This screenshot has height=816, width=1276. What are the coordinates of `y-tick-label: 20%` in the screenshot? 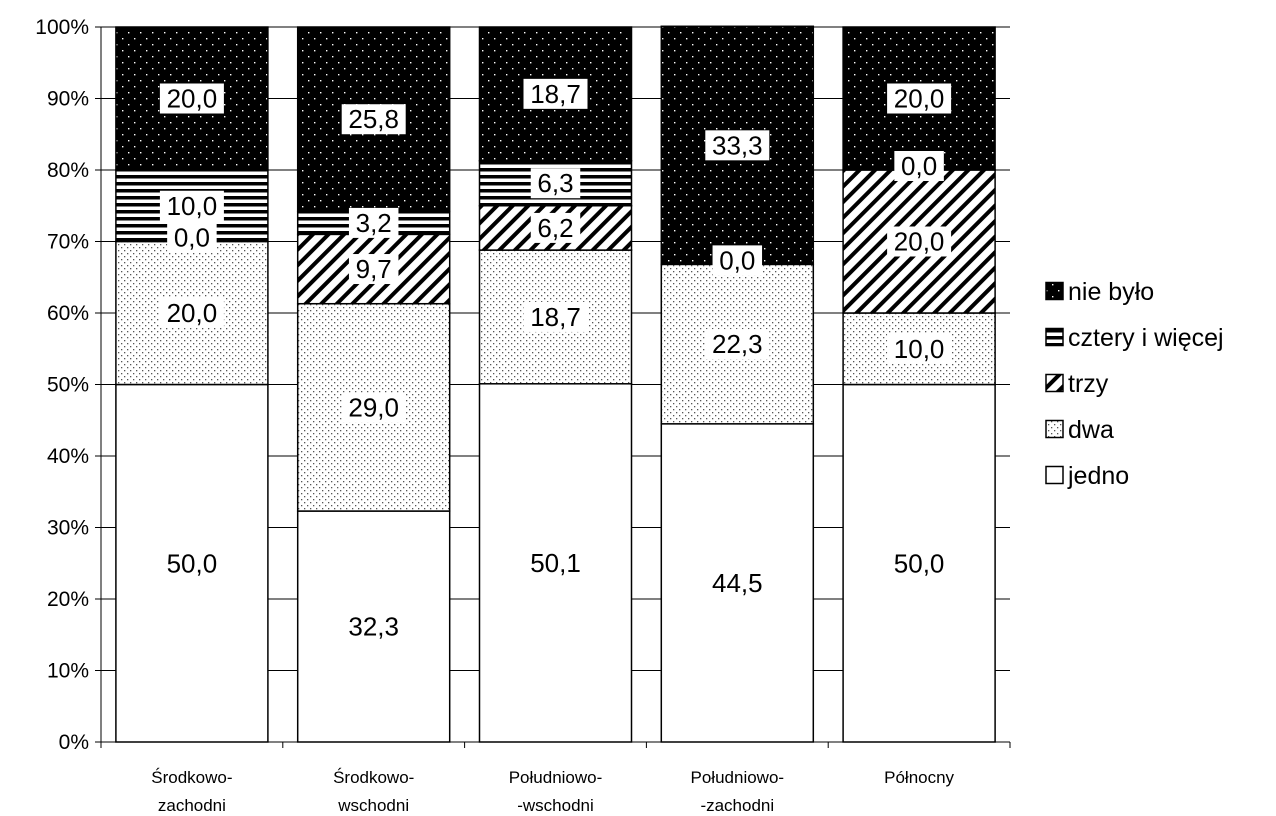 It's located at (68, 599).